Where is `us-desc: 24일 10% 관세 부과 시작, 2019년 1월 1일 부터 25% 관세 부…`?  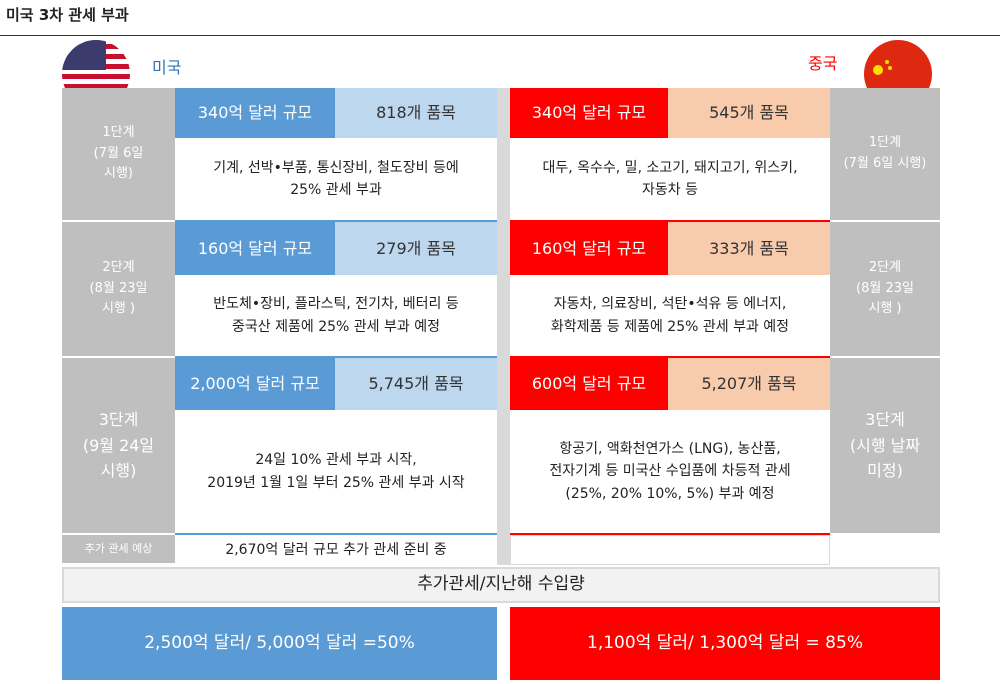
us-desc: 24일 10% 관세 부과 시작, 2019년 1월 1일 부터 25% 관세 부… is located at coordinates (336, 472).